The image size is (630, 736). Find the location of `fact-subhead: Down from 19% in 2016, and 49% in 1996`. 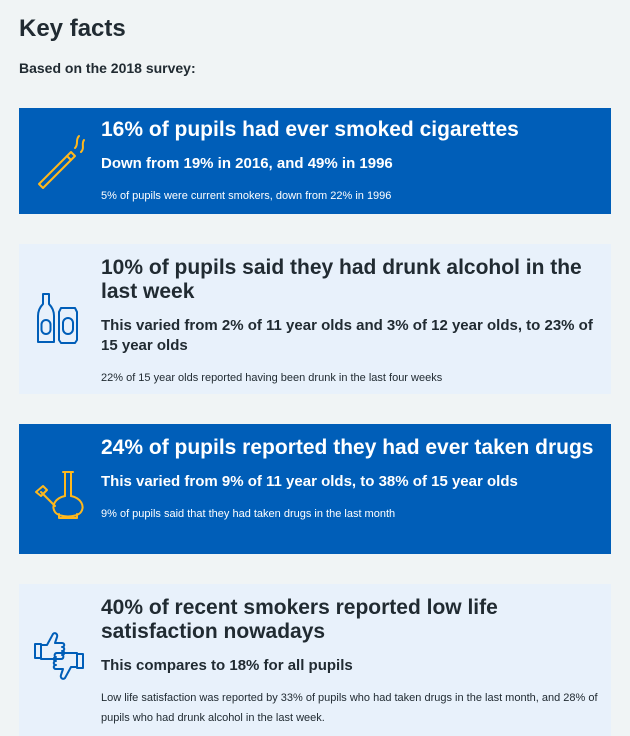

fact-subhead: Down from 19% in 2016, and 49% in 1996 is located at coordinates (247, 163).